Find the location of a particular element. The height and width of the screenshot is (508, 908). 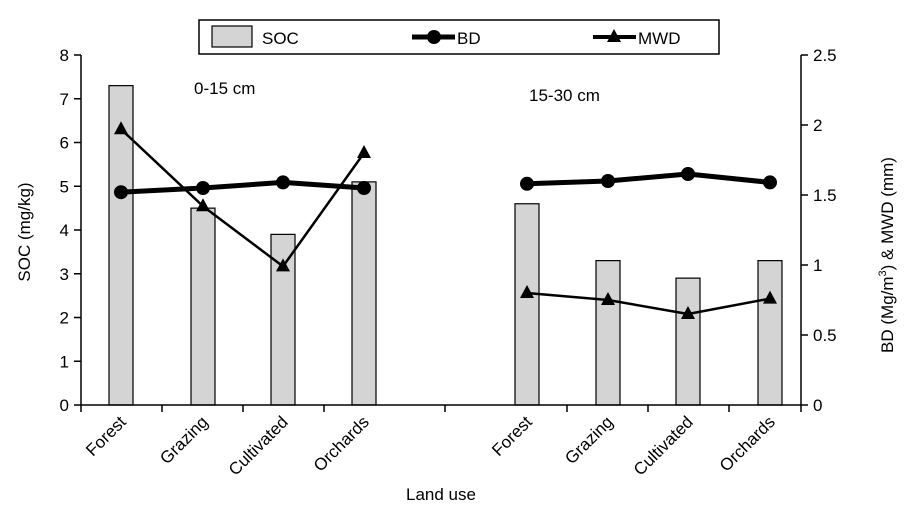

y-right-tick-label: 0 is located at coordinates (817, 405).